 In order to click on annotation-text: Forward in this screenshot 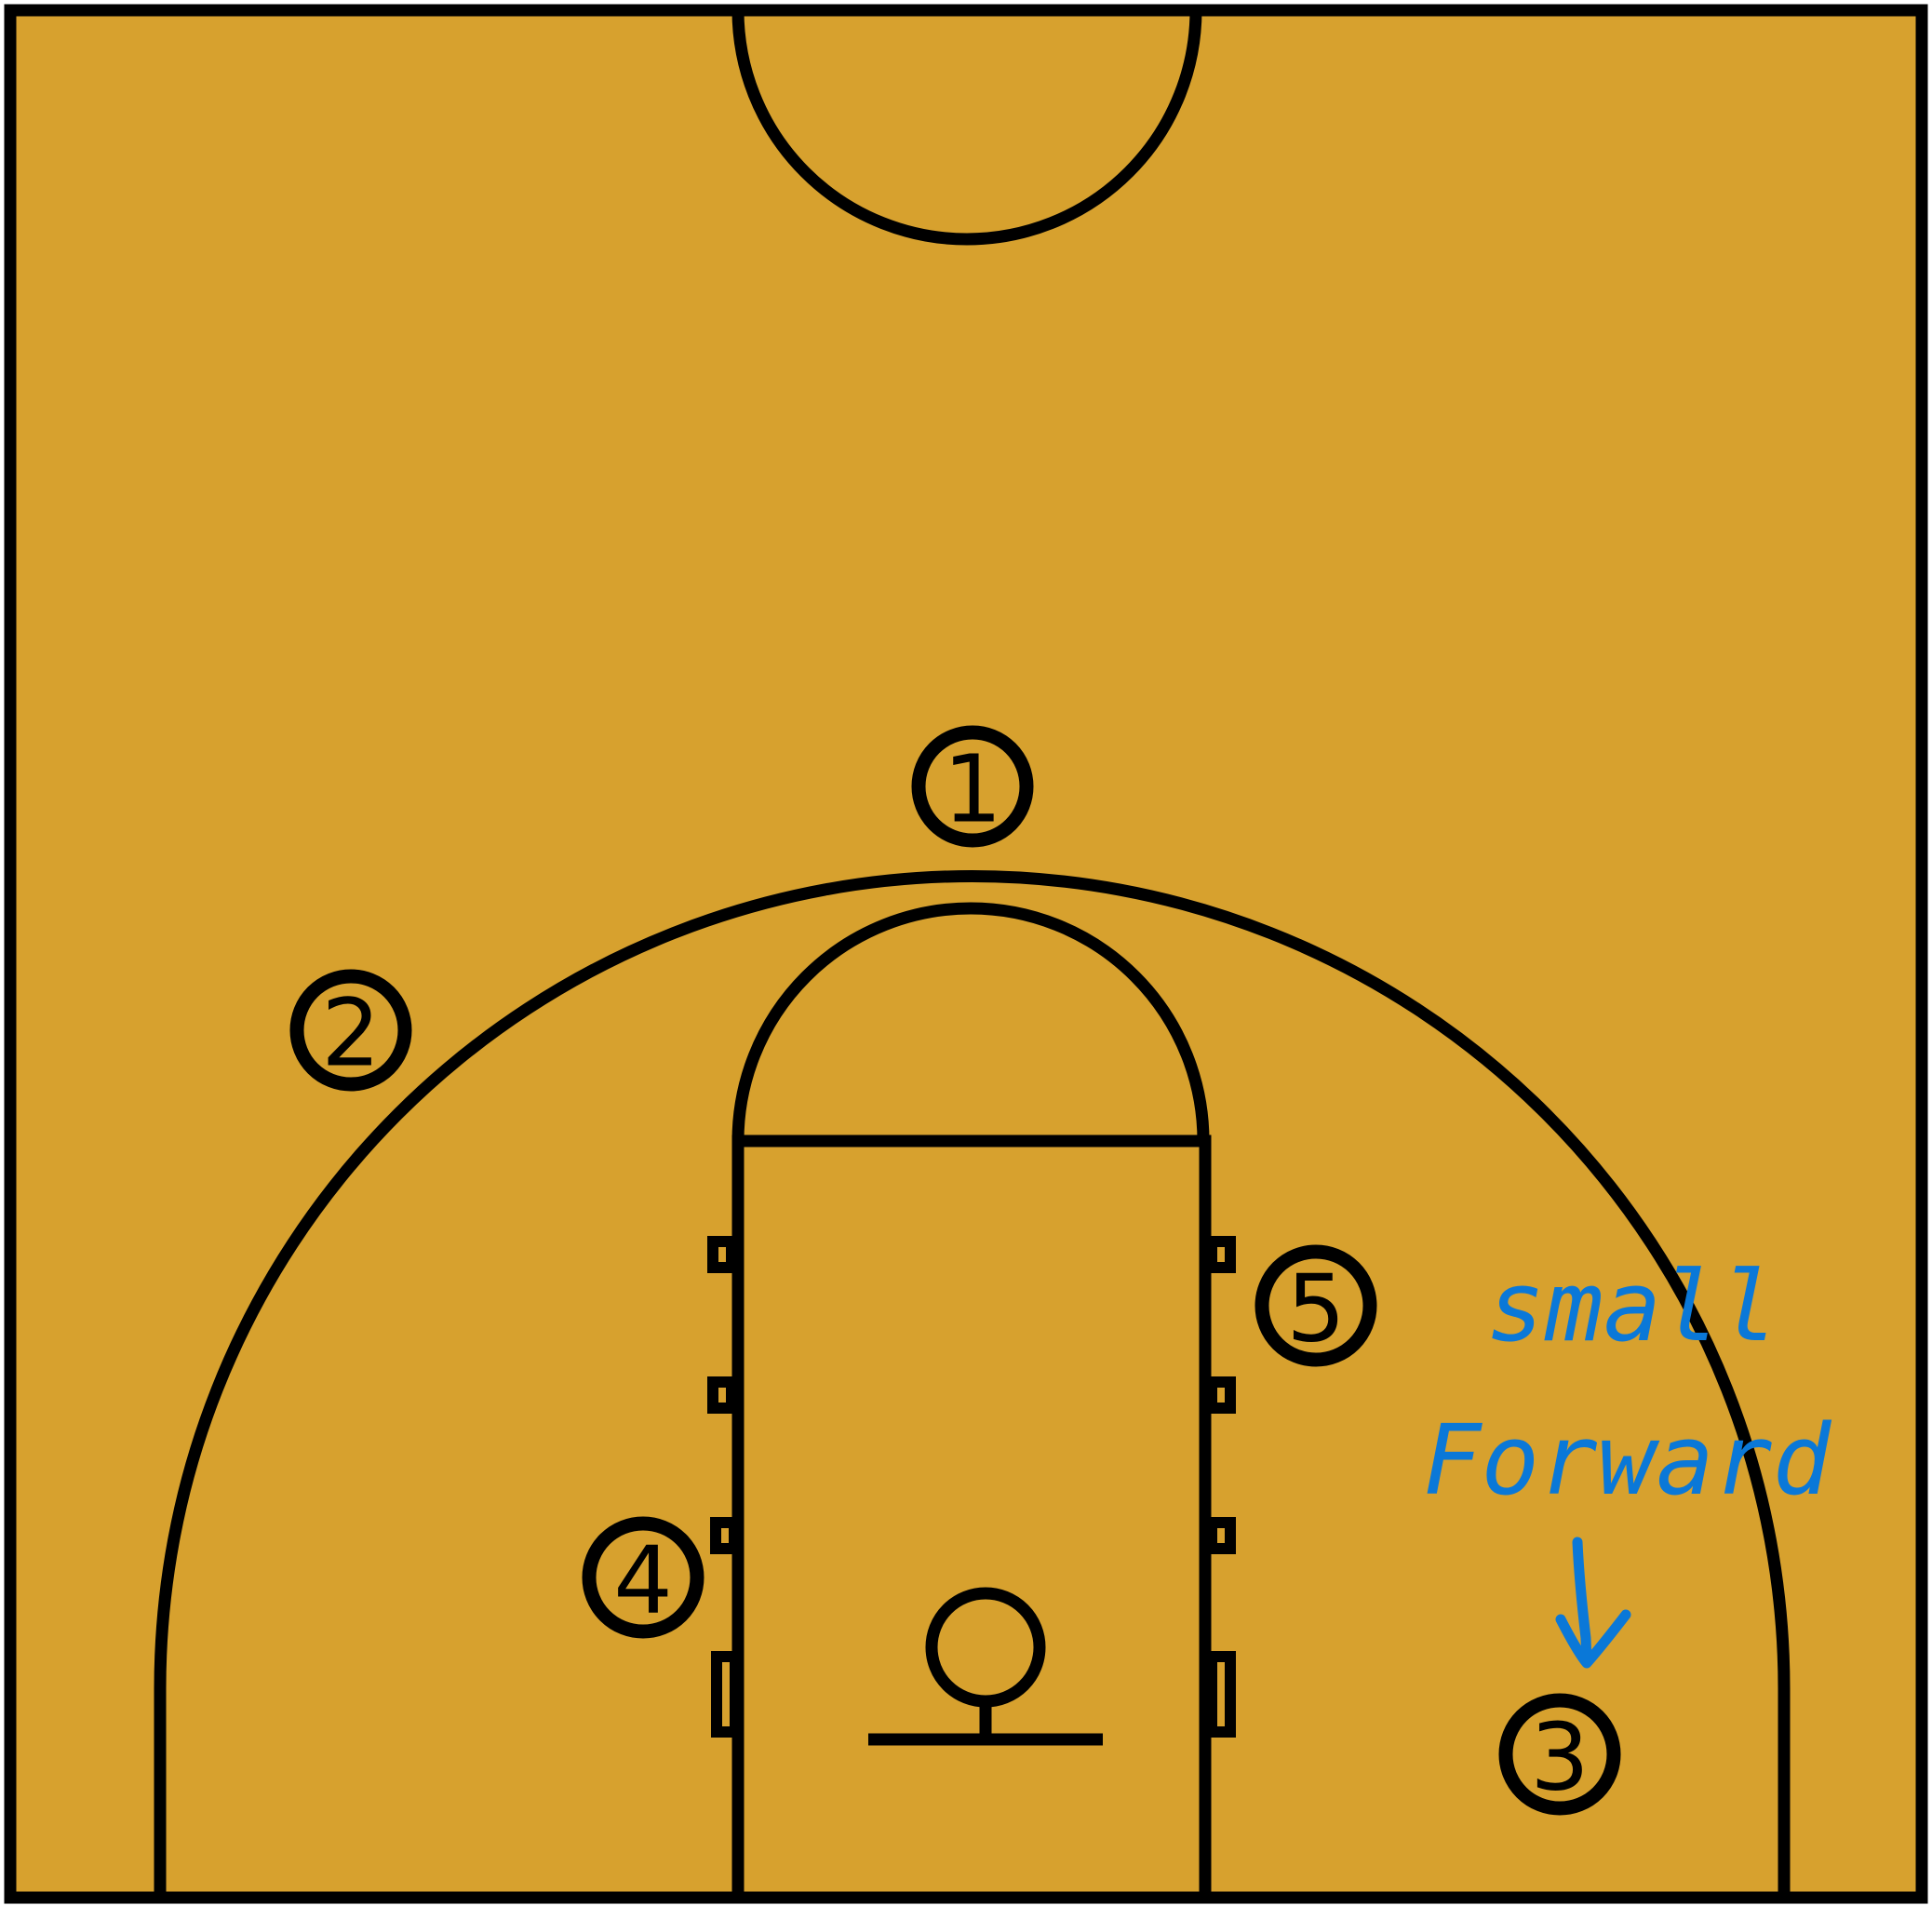, I will do `click(1627, 1460)`.